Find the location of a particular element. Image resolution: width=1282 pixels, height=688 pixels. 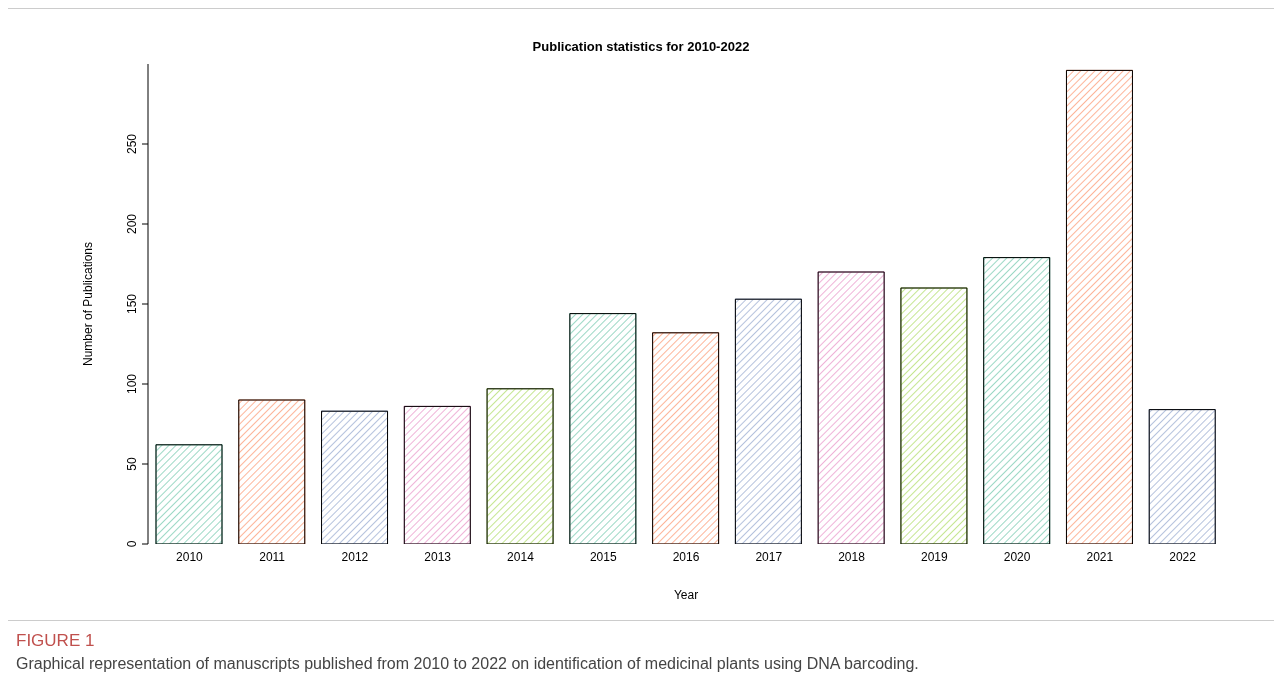

x-tick-label: 2013 is located at coordinates (438, 556).